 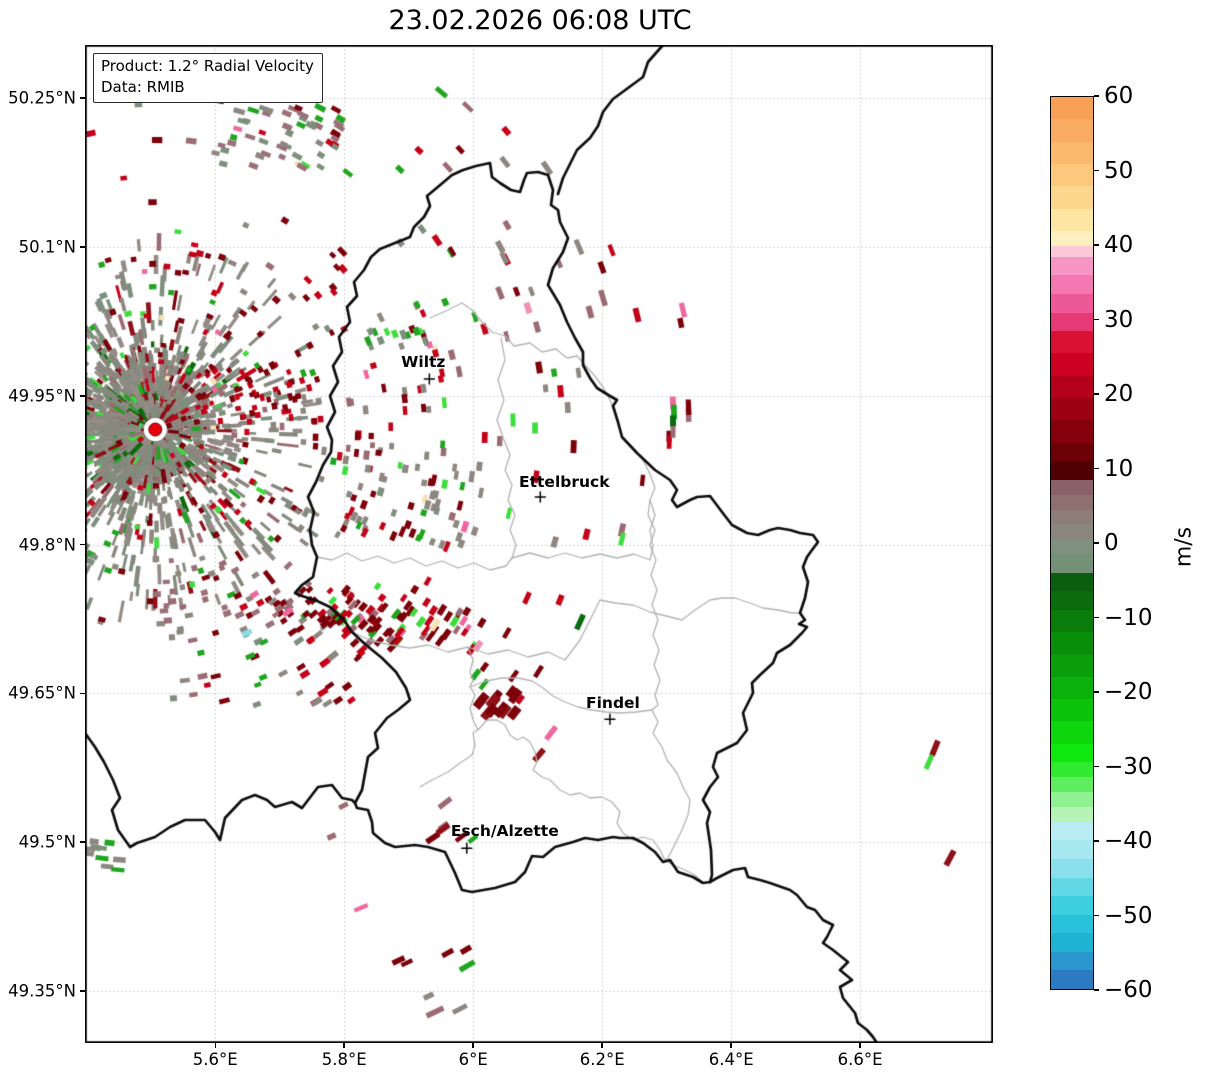 I want to click on x-tick-label: 6.2°E, so click(x=602, y=1059).